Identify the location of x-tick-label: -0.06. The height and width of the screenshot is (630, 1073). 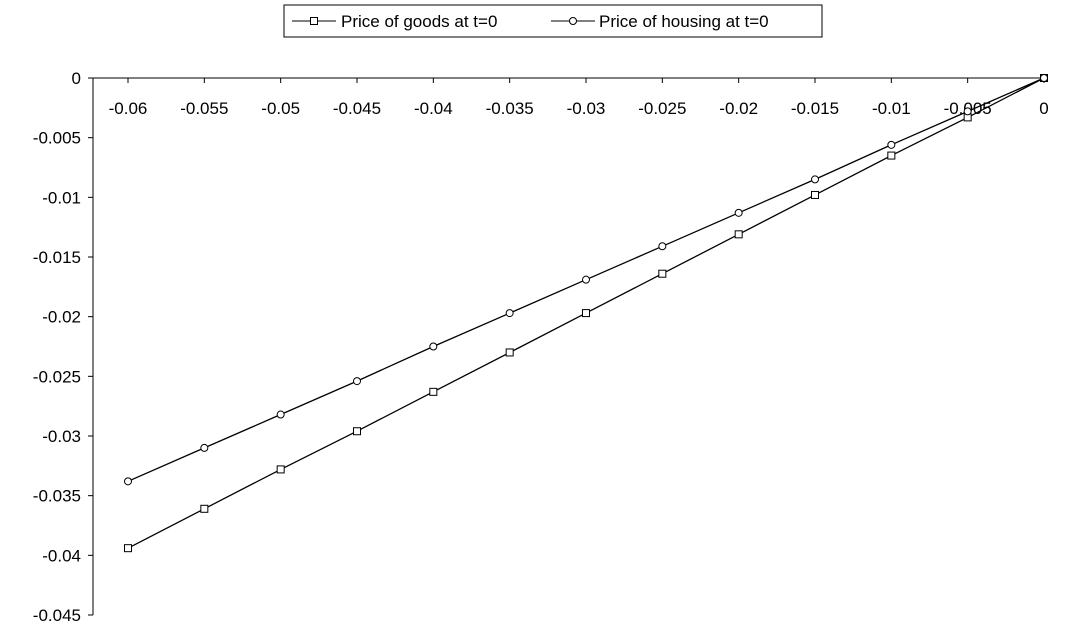
(128, 108).